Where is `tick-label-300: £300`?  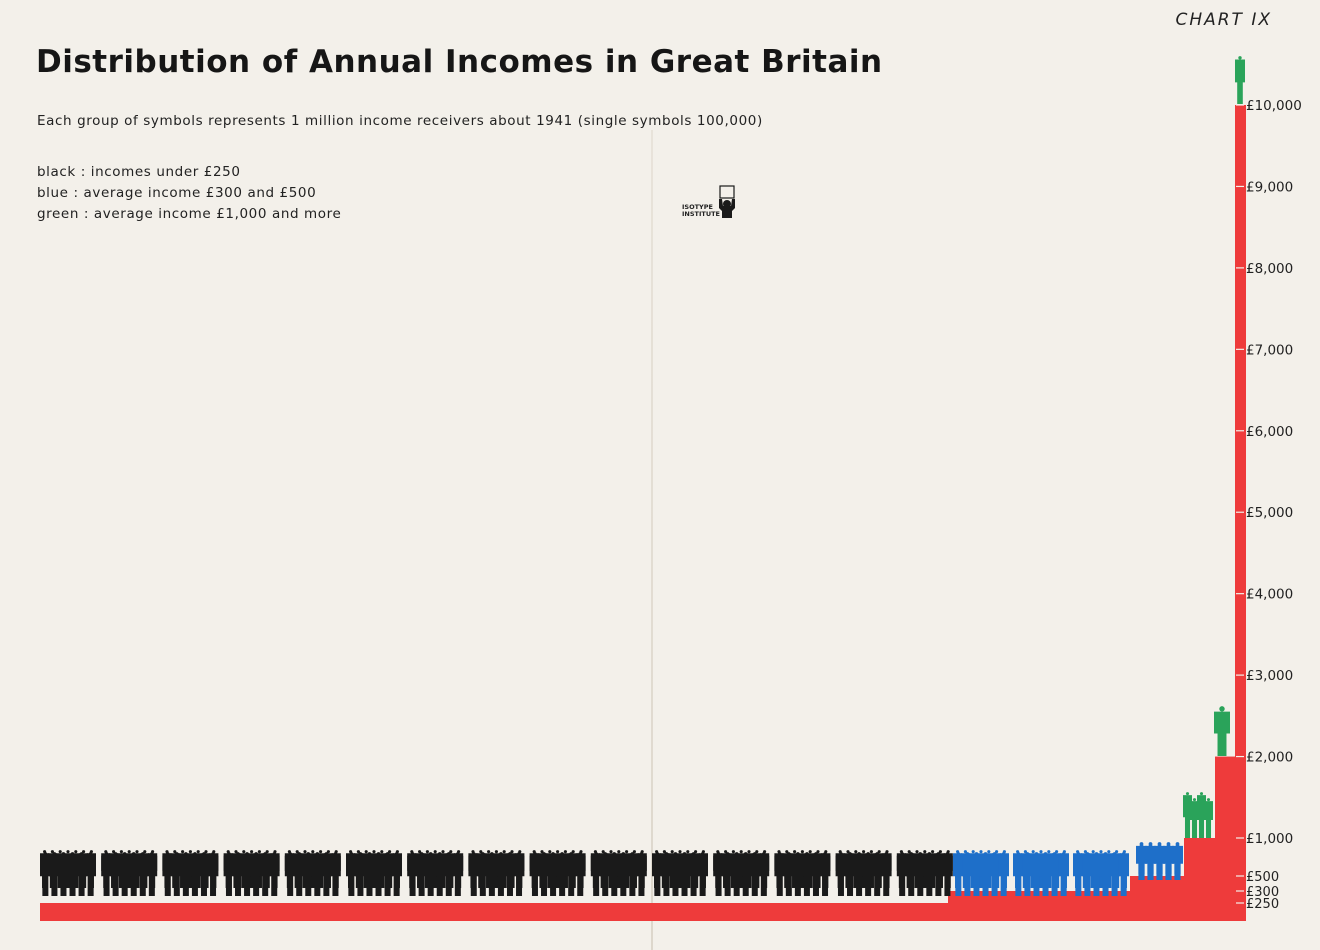
tick-label-300: £300 is located at coordinates (1262, 892).